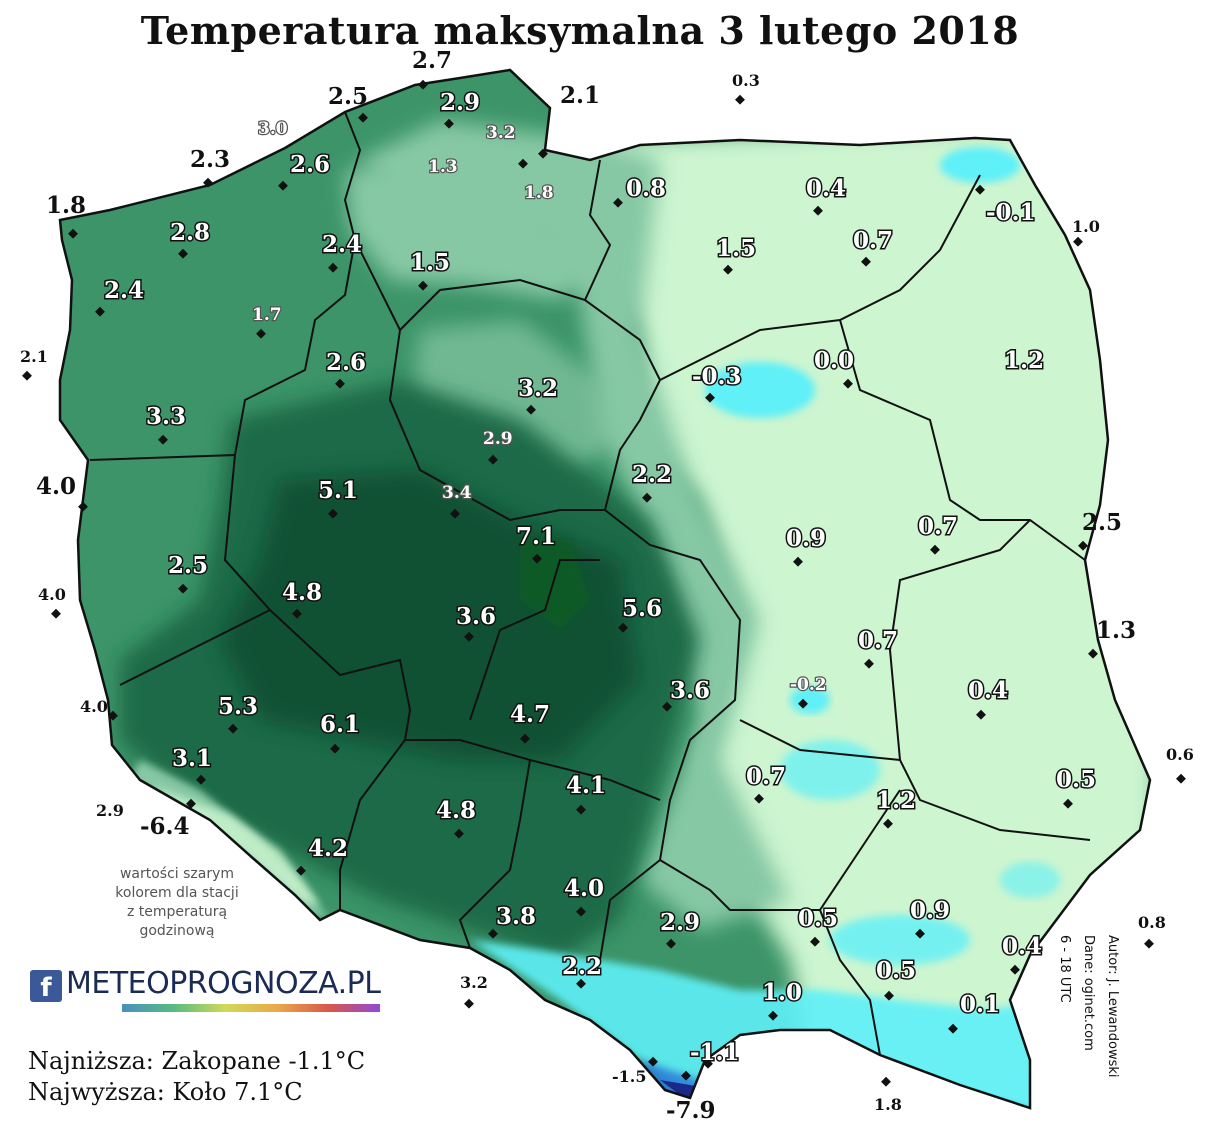 This screenshot has width=1208, height=1136. I want to click on station-label: 3.4, so click(457, 493).